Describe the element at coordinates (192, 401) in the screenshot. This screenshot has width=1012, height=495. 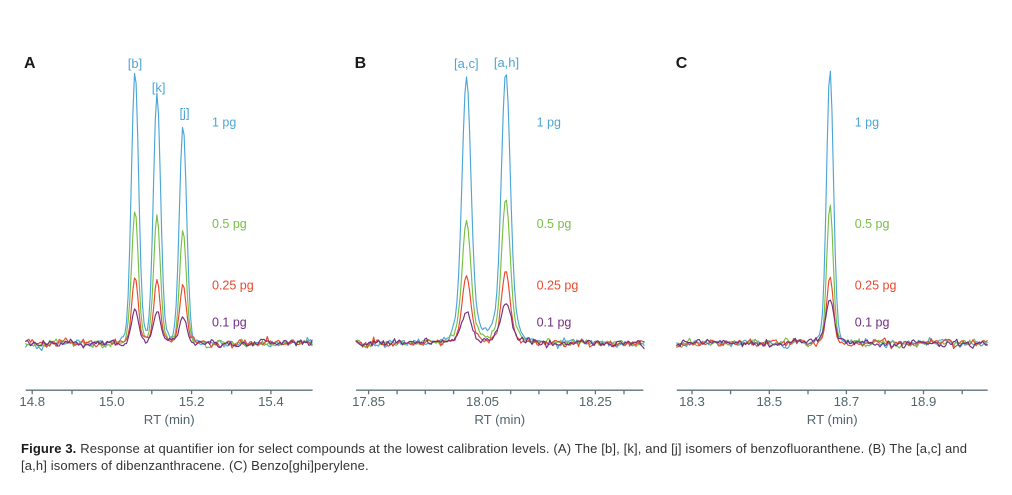
I see `svg-text: 15.2` at that location.